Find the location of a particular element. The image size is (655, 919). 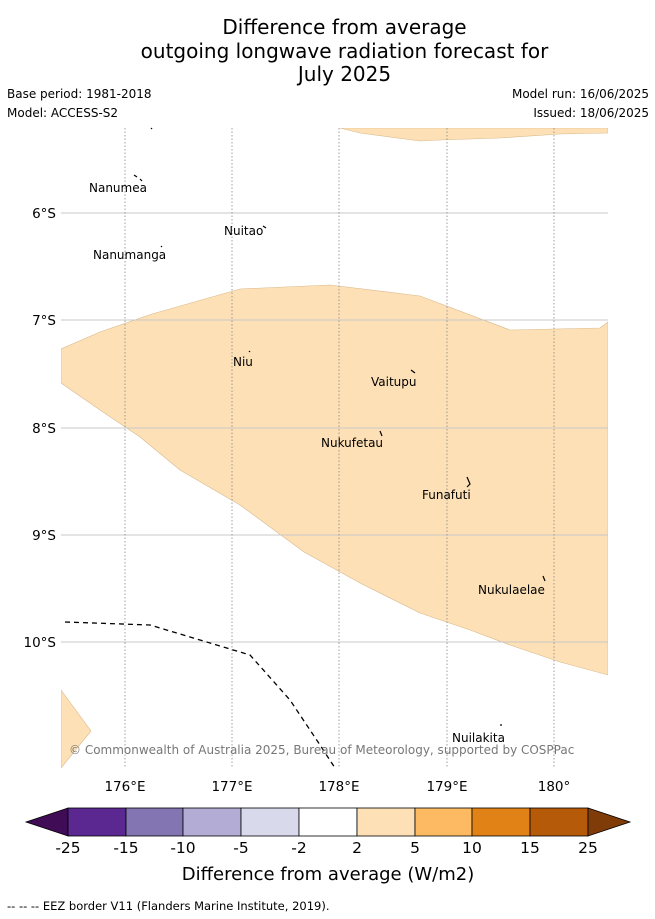

base-period-label: Base period: 1981-2018 is located at coordinates (79, 94).